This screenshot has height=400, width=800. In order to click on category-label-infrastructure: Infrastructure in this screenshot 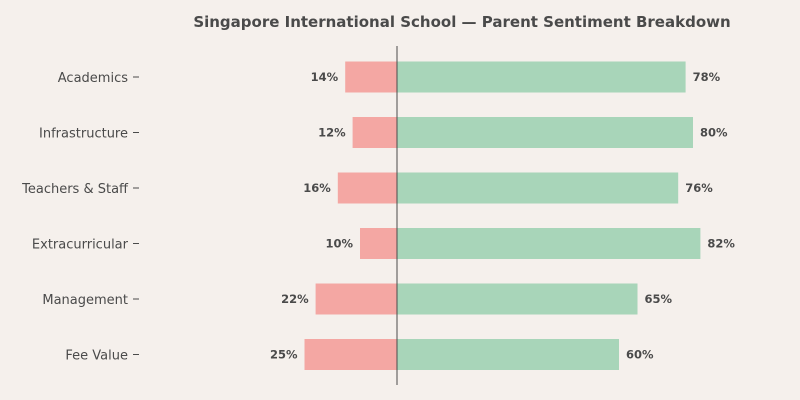, I will do `click(83, 134)`.